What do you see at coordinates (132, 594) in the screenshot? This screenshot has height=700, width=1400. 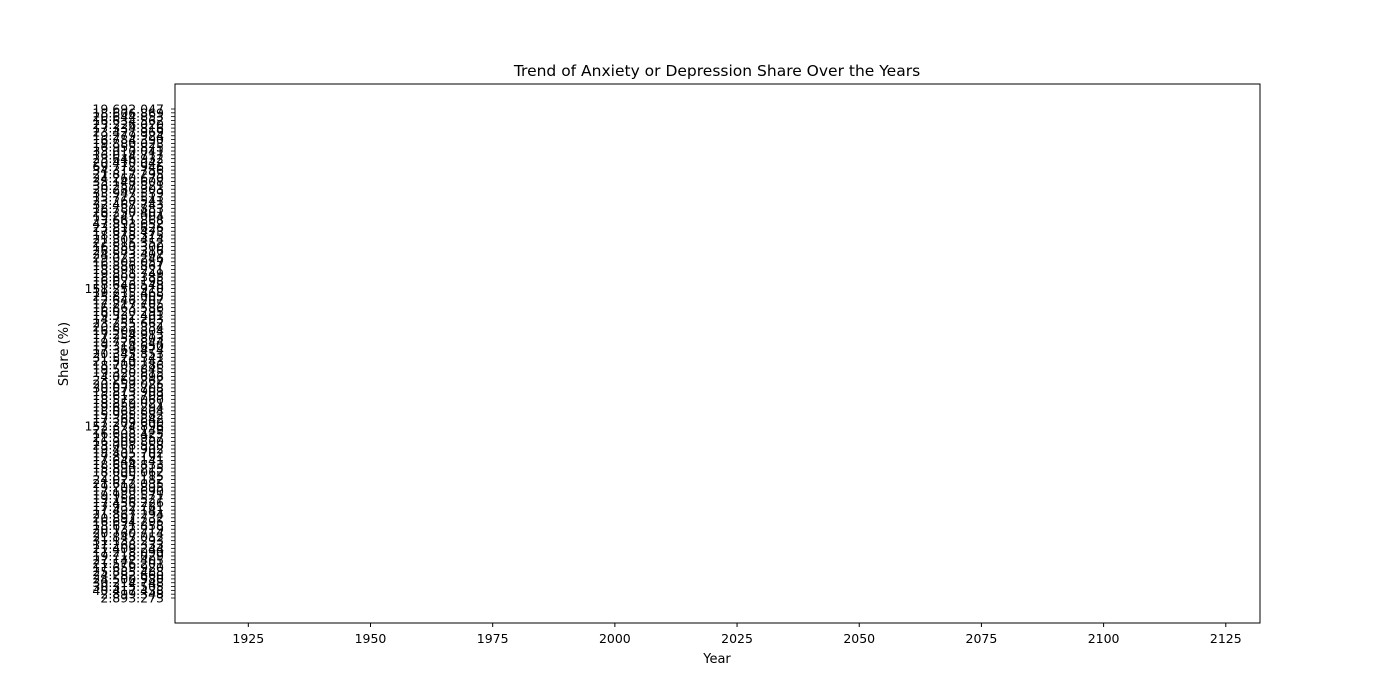 I see `y-tick-label: 2.899.348` at bounding box center [132, 594].